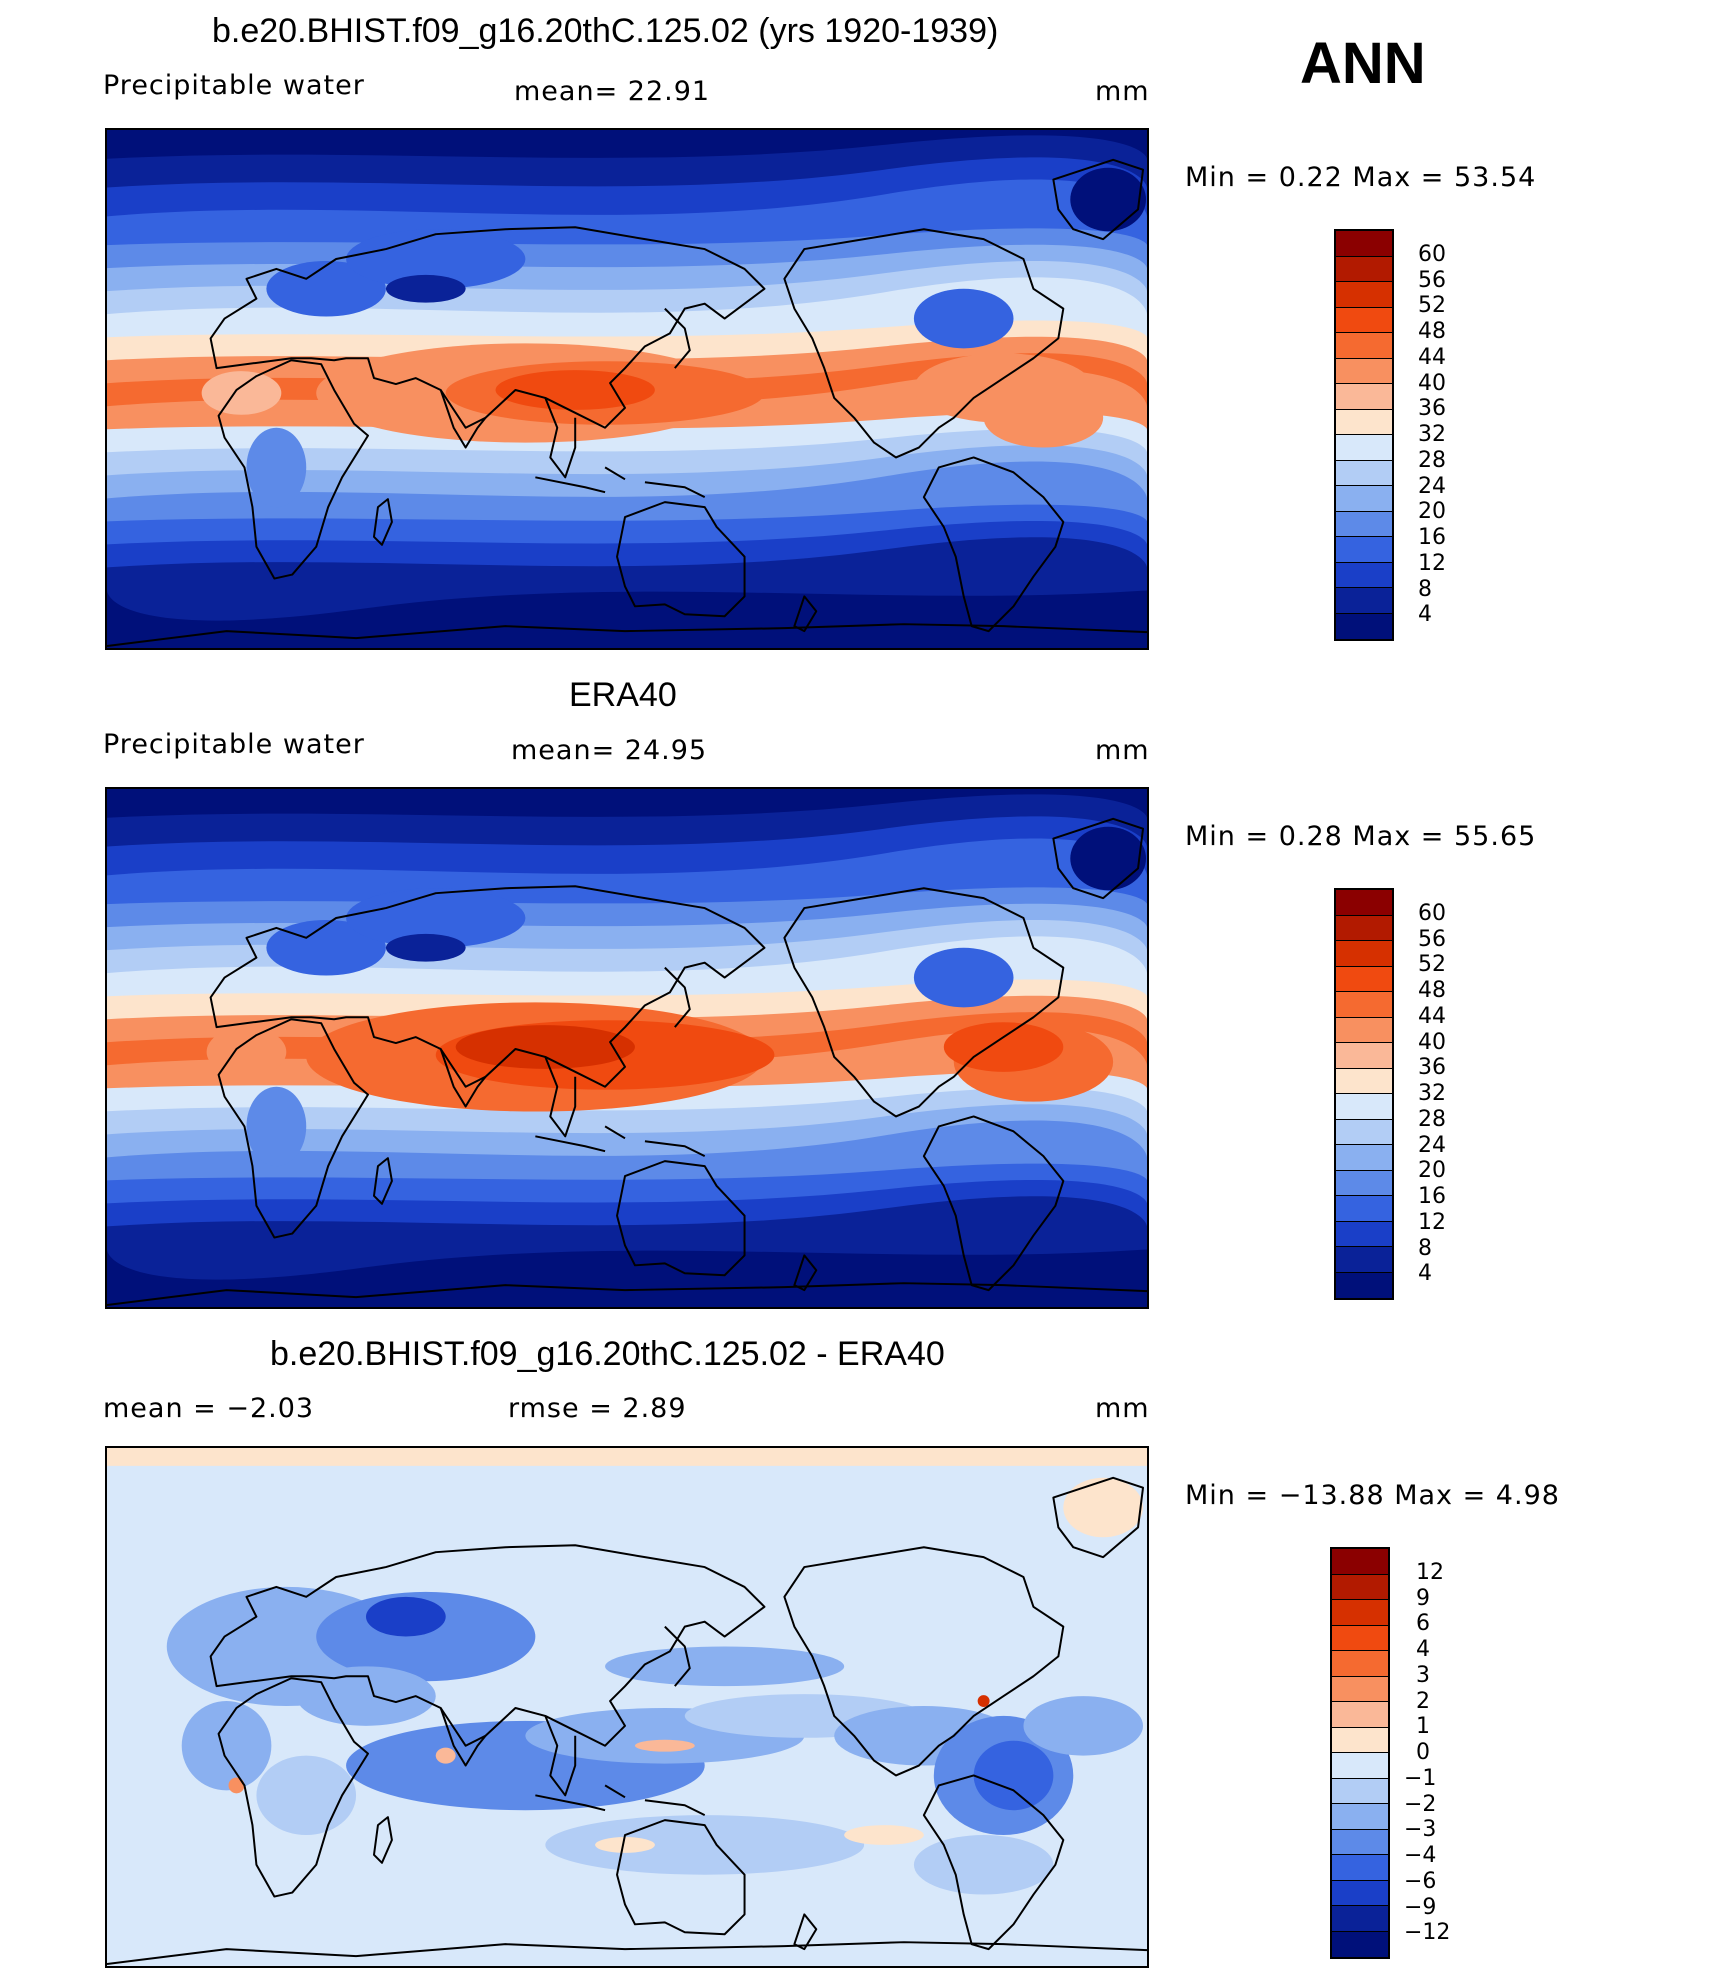  Describe the element at coordinates (623, 695) in the screenshot. I see `panel-2-title: ERA40` at that location.